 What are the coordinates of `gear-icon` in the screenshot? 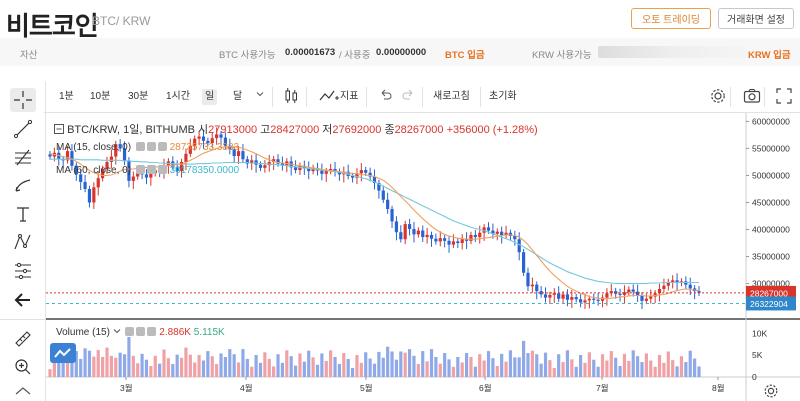 It's located at (718, 95).